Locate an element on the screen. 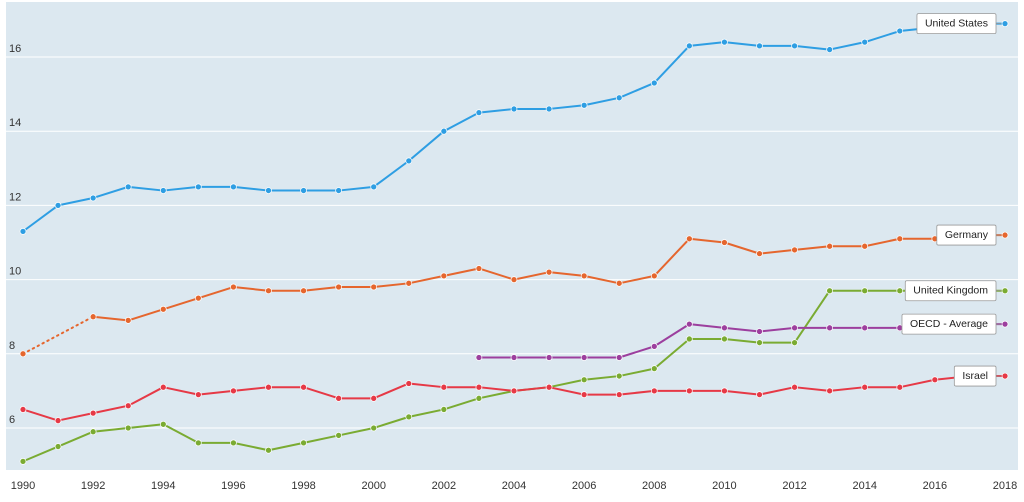 This screenshot has height=502, width=1024. y-tick-label: 10 is located at coordinates (15, 272).